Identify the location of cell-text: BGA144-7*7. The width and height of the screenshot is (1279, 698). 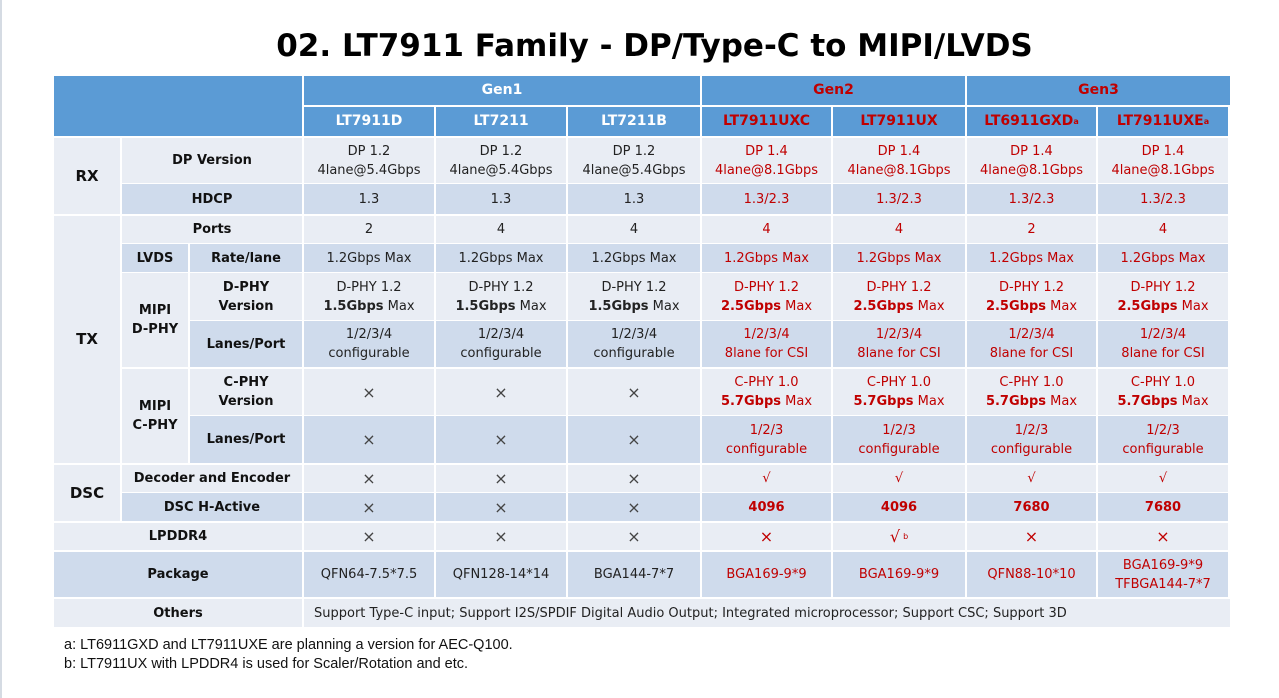
(634, 574).